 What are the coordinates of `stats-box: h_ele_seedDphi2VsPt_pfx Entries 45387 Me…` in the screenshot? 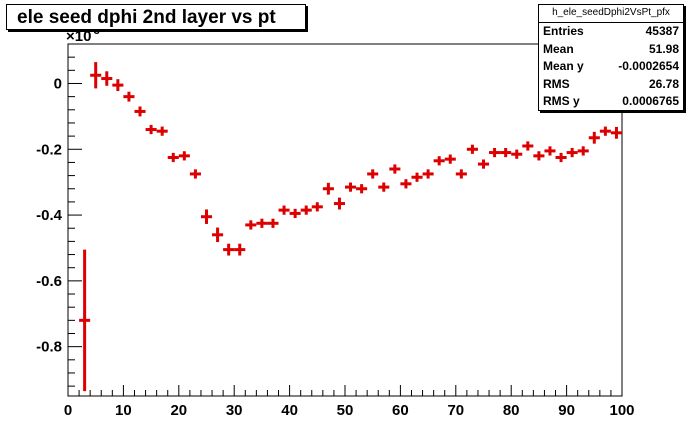 It's located at (611, 57).